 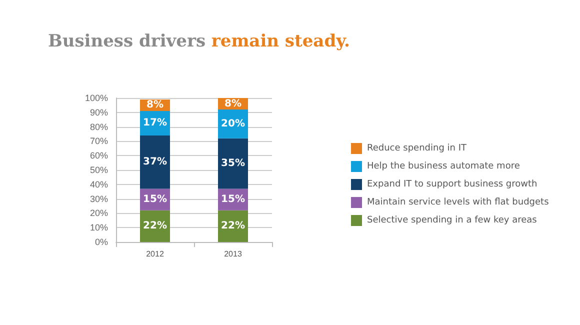 What do you see at coordinates (155, 123) in the screenshot?
I see `data-label: 17%` at bounding box center [155, 123].